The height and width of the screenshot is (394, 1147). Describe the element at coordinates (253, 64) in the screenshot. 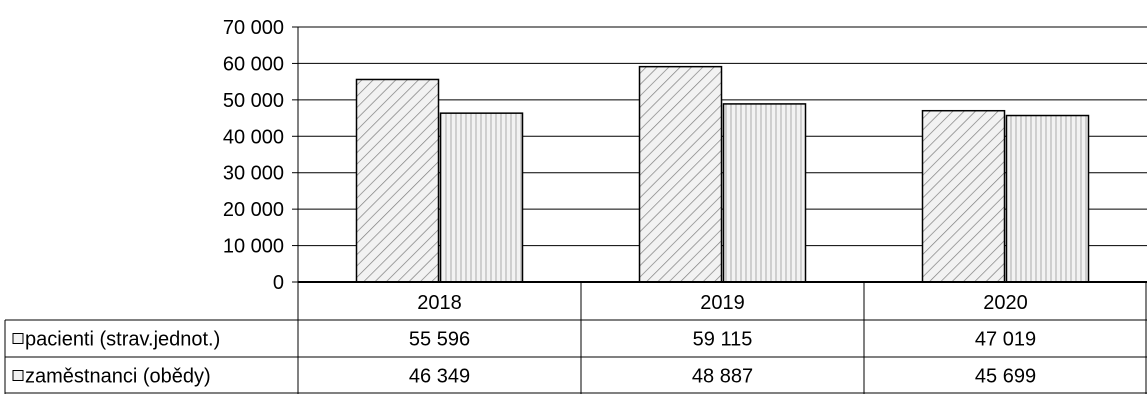

I see `y-tick-label: 60 000` at that location.